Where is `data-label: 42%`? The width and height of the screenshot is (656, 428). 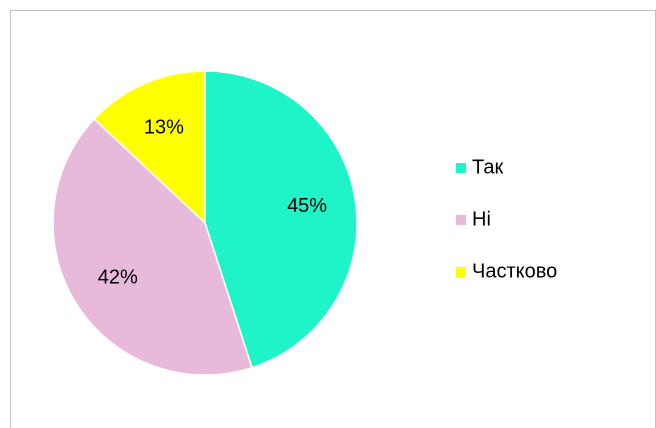
data-label: 42% is located at coordinates (118, 278).